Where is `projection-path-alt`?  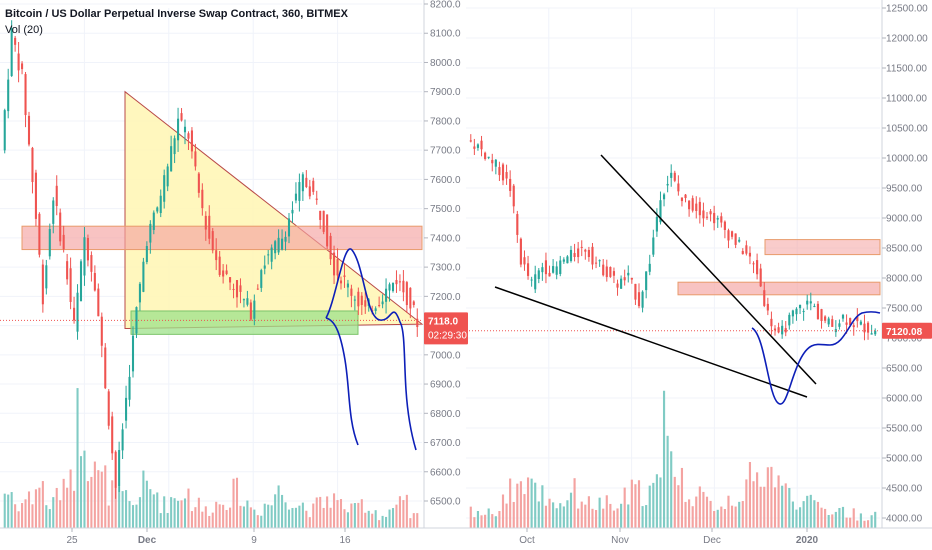
projection-path-alt is located at coordinates (342, 381).